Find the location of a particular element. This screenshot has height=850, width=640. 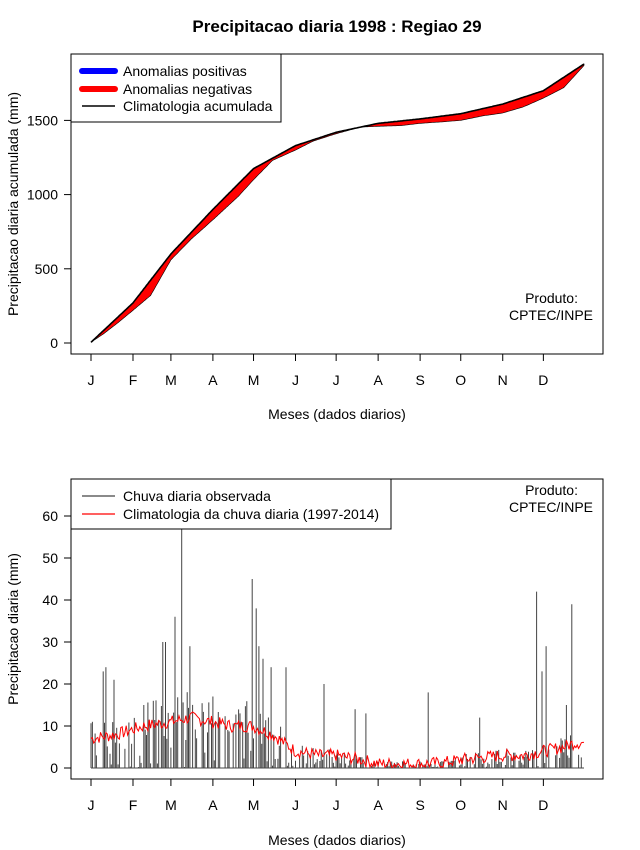

legend-label-climatology: Climatologia acumulada is located at coordinates (198, 106).